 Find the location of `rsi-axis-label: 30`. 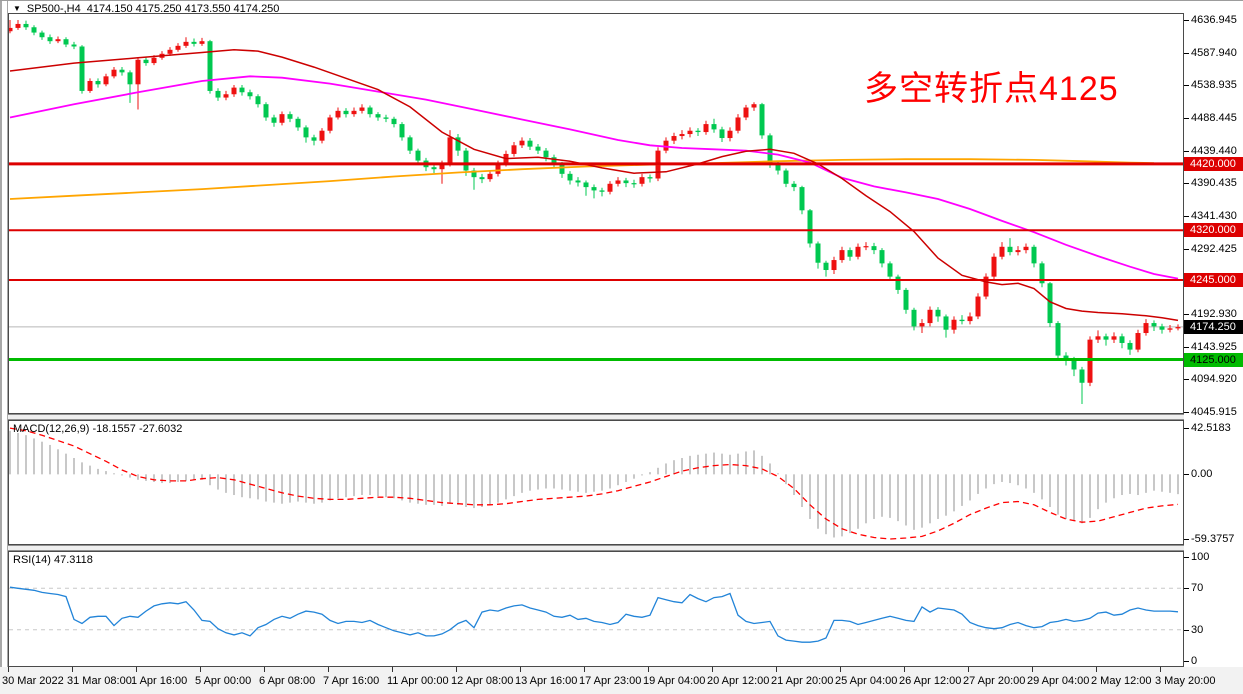

rsi-axis-label: 30 is located at coordinates (1197, 630).